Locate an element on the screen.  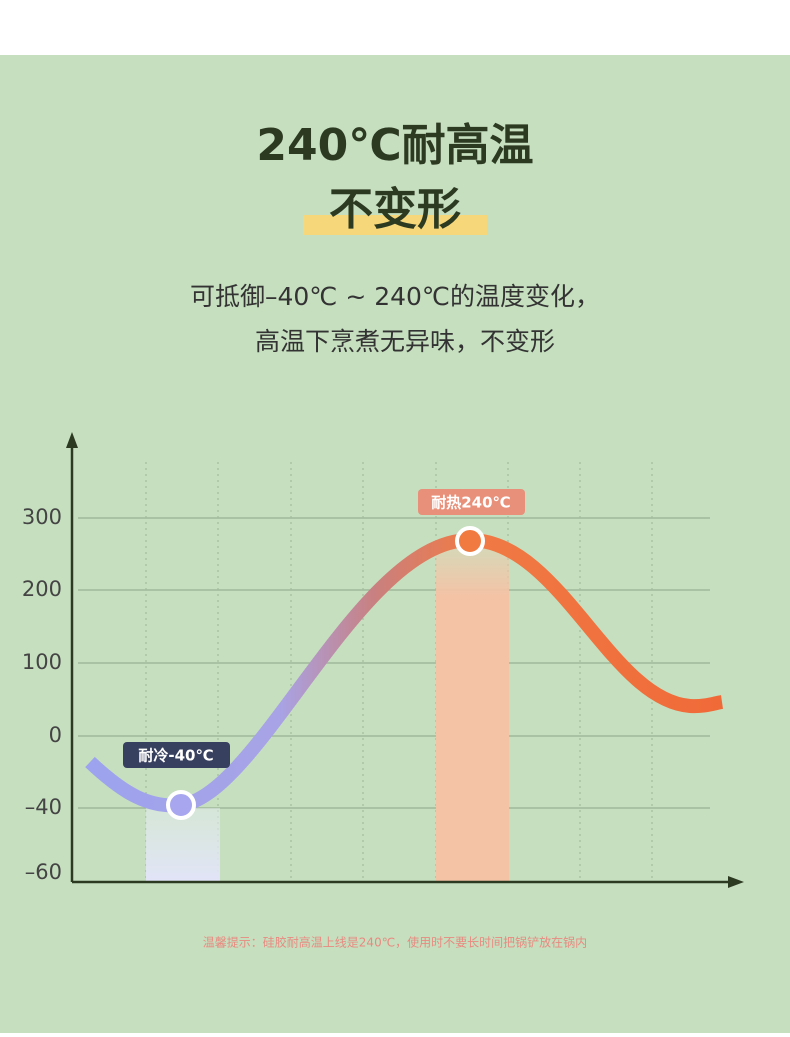
y-tick-label: –40 is located at coordinates (43, 807).